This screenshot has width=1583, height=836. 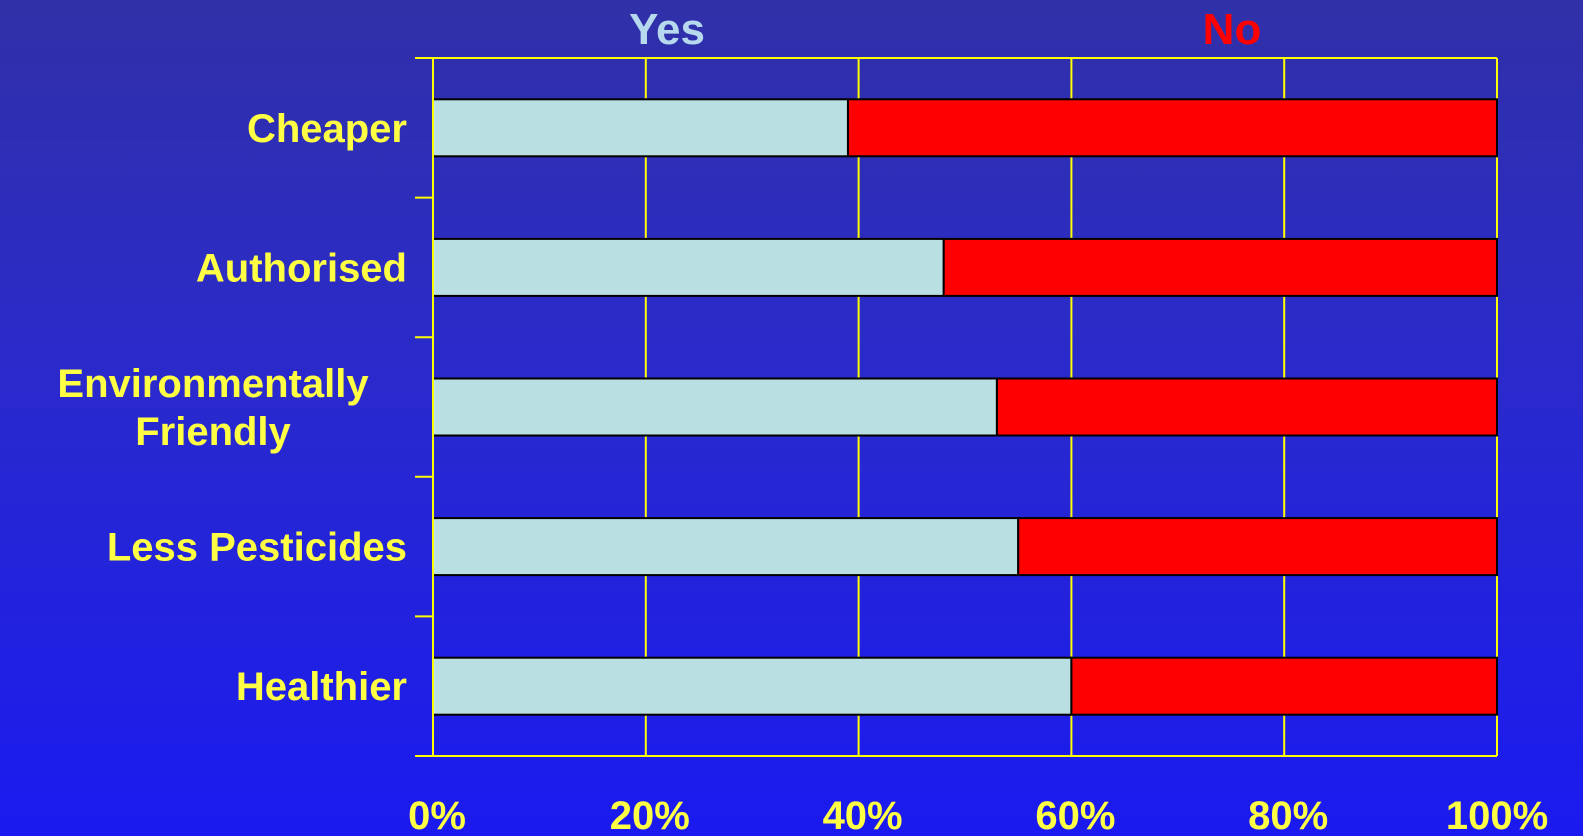 What do you see at coordinates (978, 815) in the screenshot?
I see `x-tick-labels: 0% 20% 40% 60% 80% 100%` at bounding box center [978, 815].